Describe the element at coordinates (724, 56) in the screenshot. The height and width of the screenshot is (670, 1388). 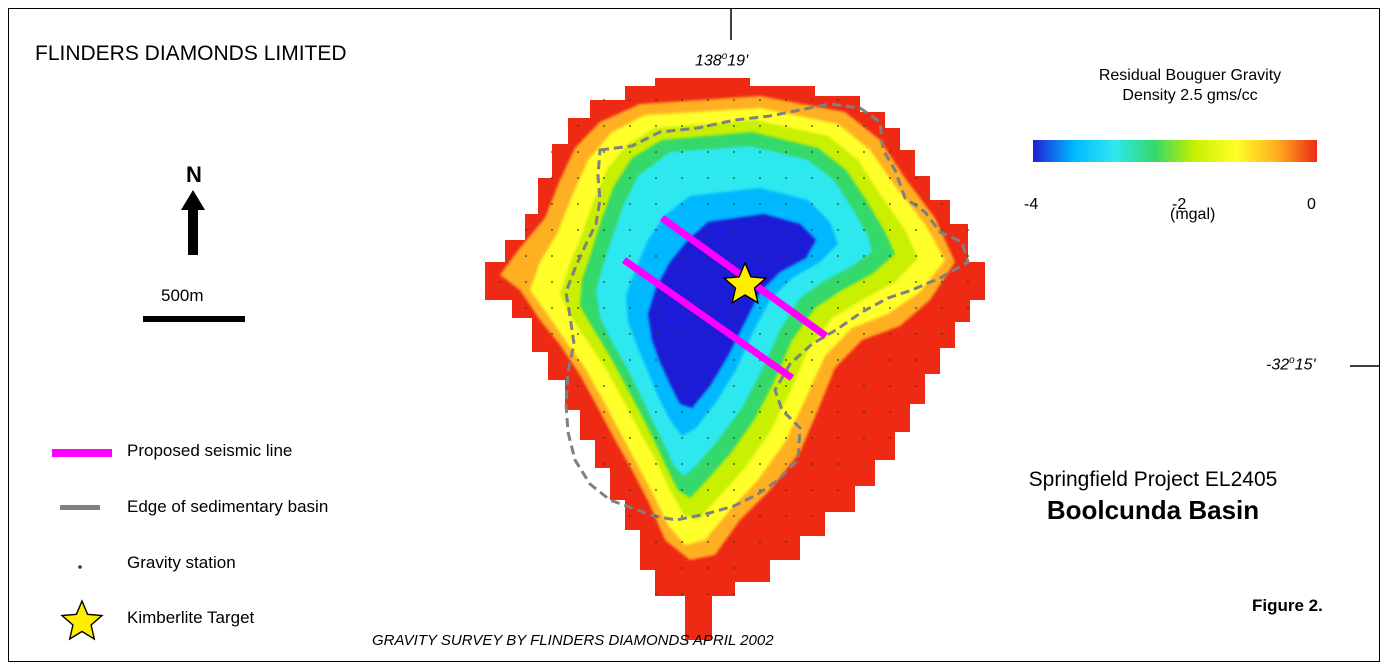
I see `degree-symbol: o` at that location.